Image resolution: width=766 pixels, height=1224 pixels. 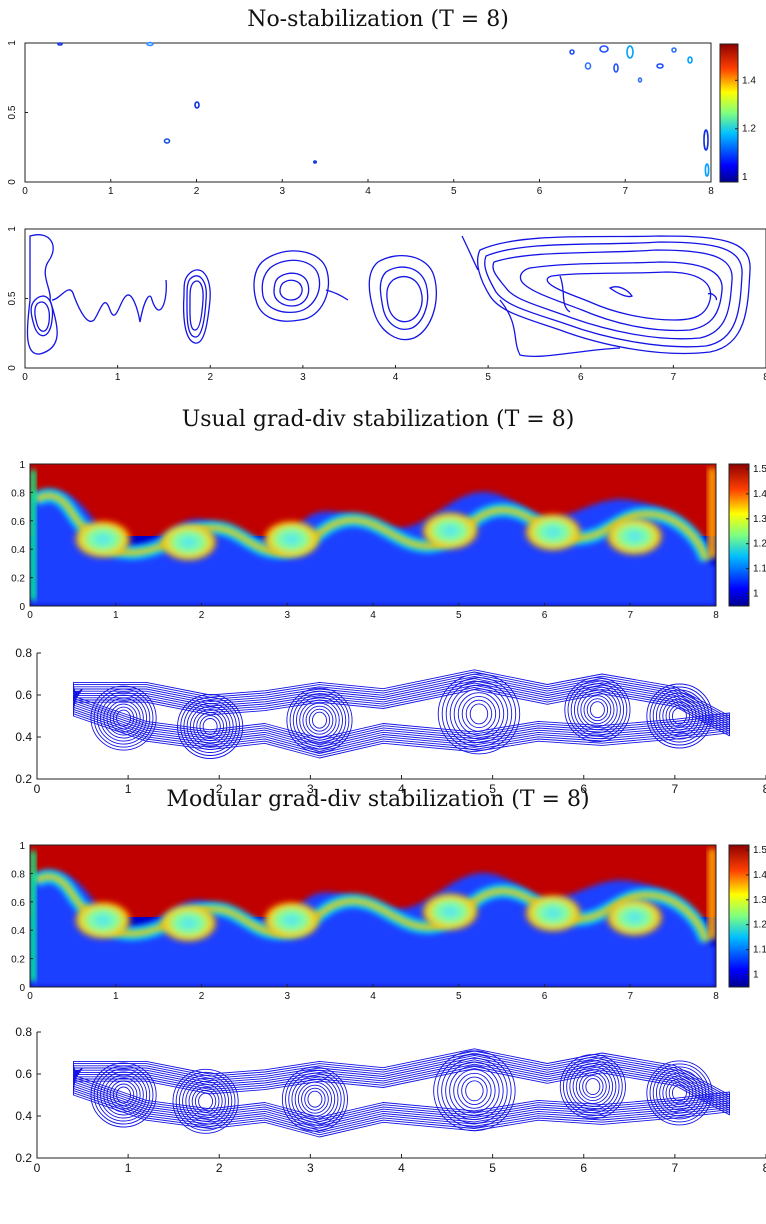 I want to click on y-axis-ticks: 0 0.2 0.4 0.6 0.8 1, so click(x=22, y=917).